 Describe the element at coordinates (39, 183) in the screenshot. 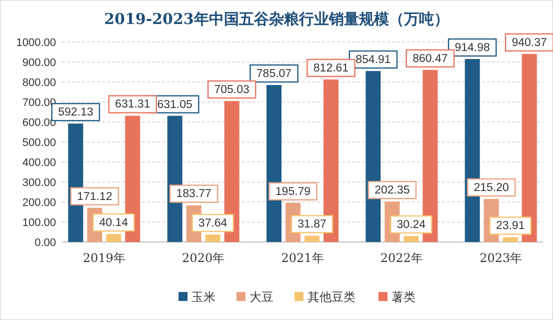

I see `y-tick-label: 300.00` at that location.